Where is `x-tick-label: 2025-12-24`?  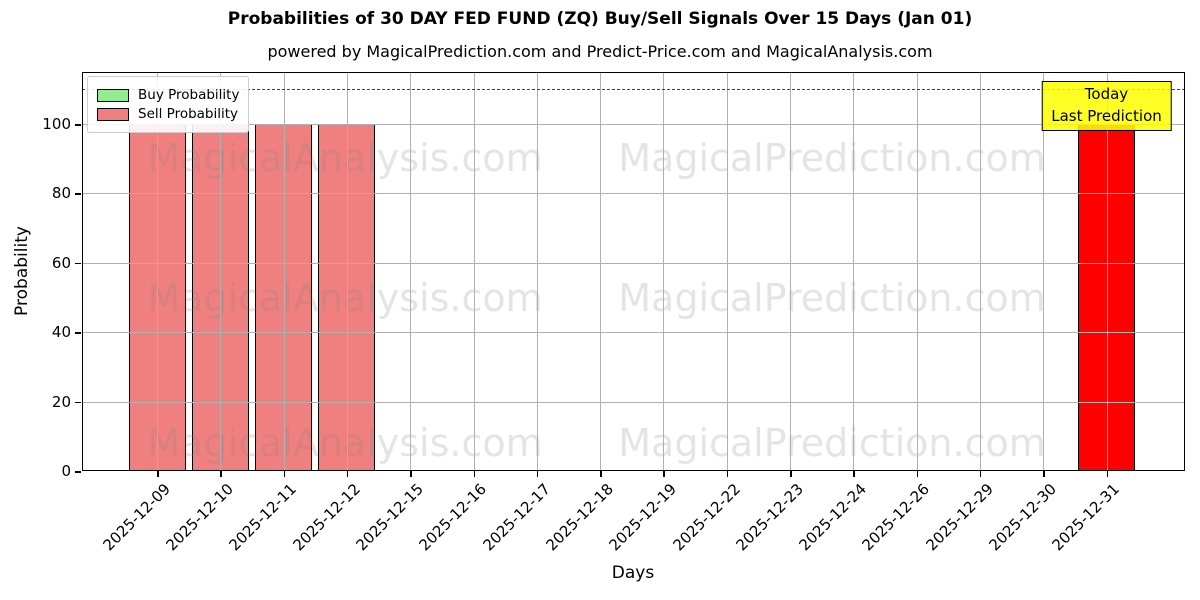
x-tick-label: 2025-12-24 is located at coordinates (833, 517).